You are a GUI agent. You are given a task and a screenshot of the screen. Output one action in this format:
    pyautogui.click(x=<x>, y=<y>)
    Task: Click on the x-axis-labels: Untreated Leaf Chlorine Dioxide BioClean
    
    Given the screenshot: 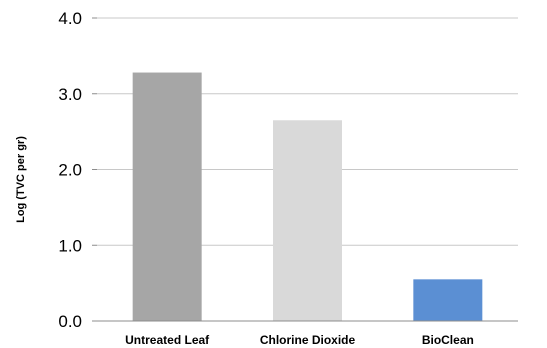 What is the action you would take?
    pyautogui.click(x=299, y=340)
    